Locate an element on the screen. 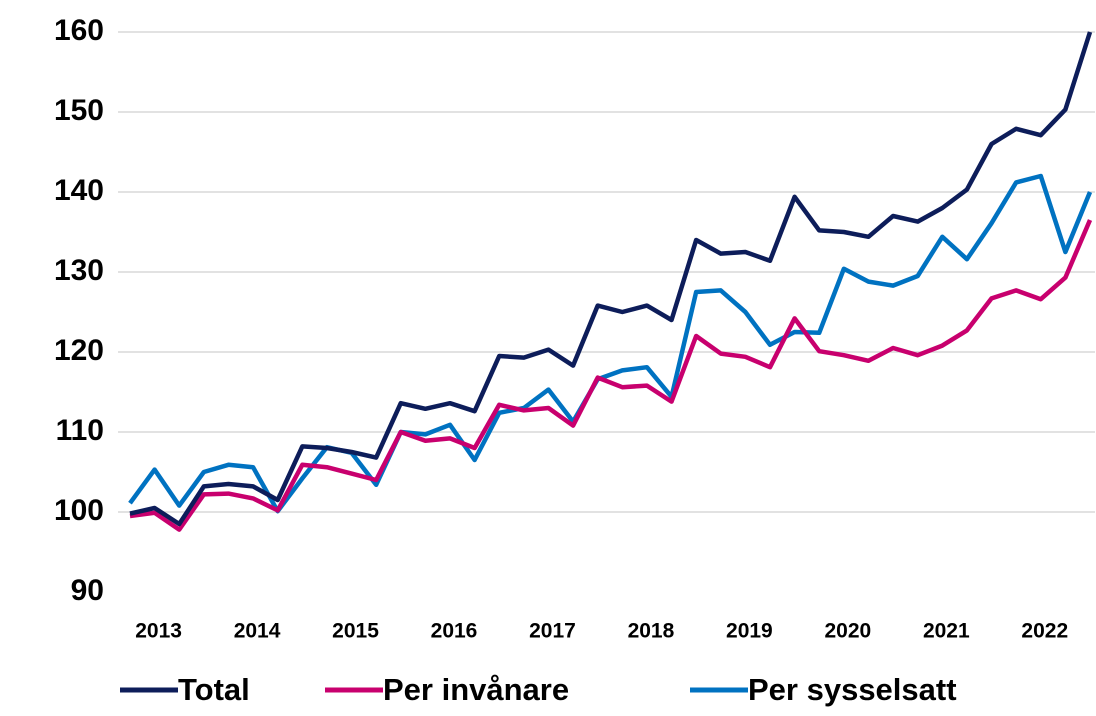 Image resolution: width=1096 pixels, height=716 pixels. x-tick-label: 2020 is located at coordinates (847, 631).